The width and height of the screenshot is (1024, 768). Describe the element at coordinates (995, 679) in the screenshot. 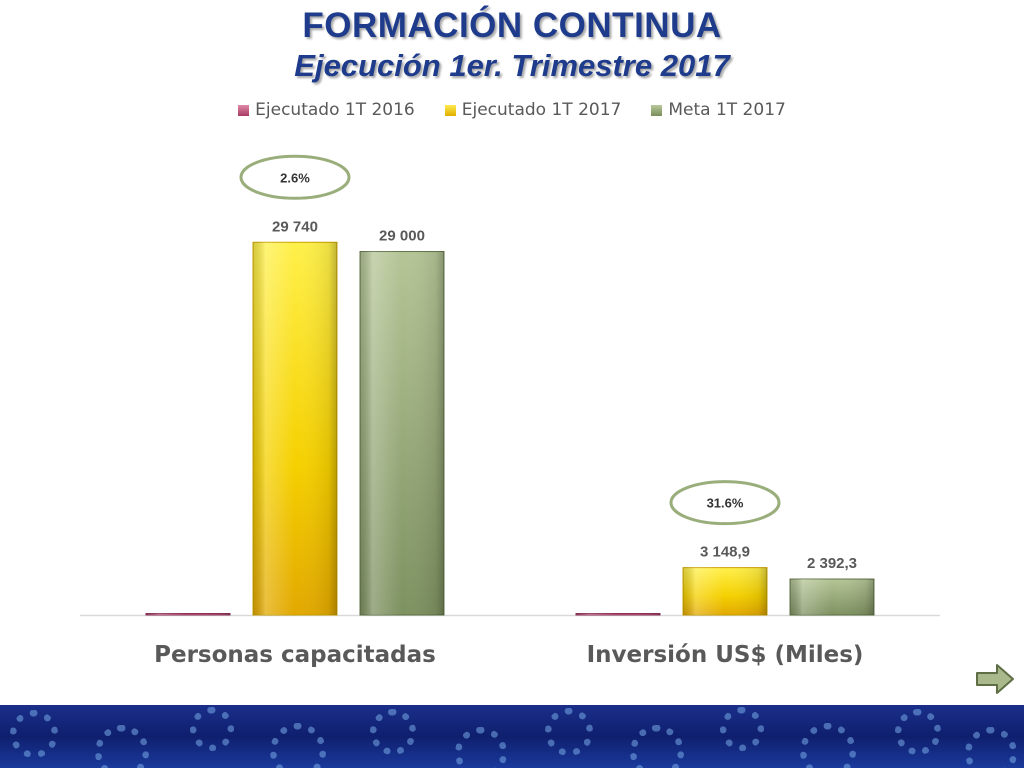

I see `arrow-right-icon` at that location.